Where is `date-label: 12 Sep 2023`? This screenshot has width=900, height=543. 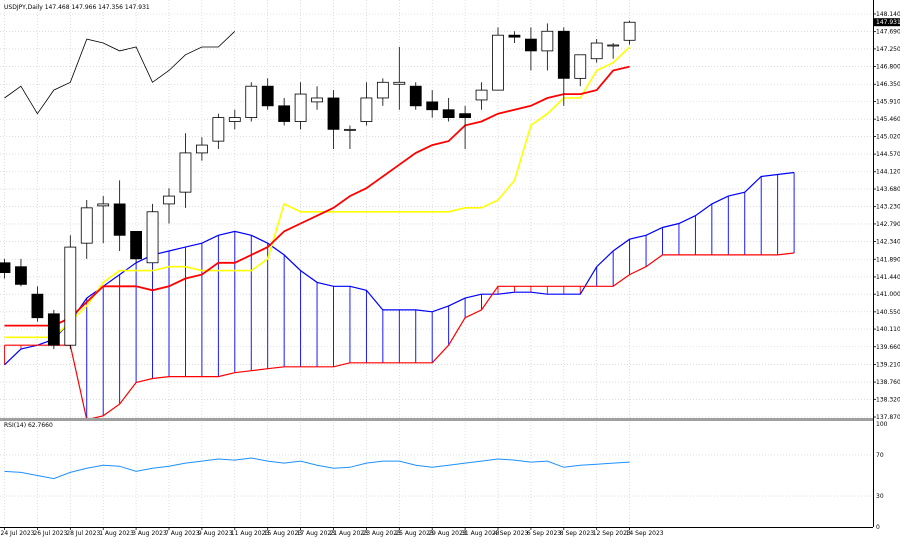
date-label: 12 Sep 2023 is located at coordinates (612, 533).